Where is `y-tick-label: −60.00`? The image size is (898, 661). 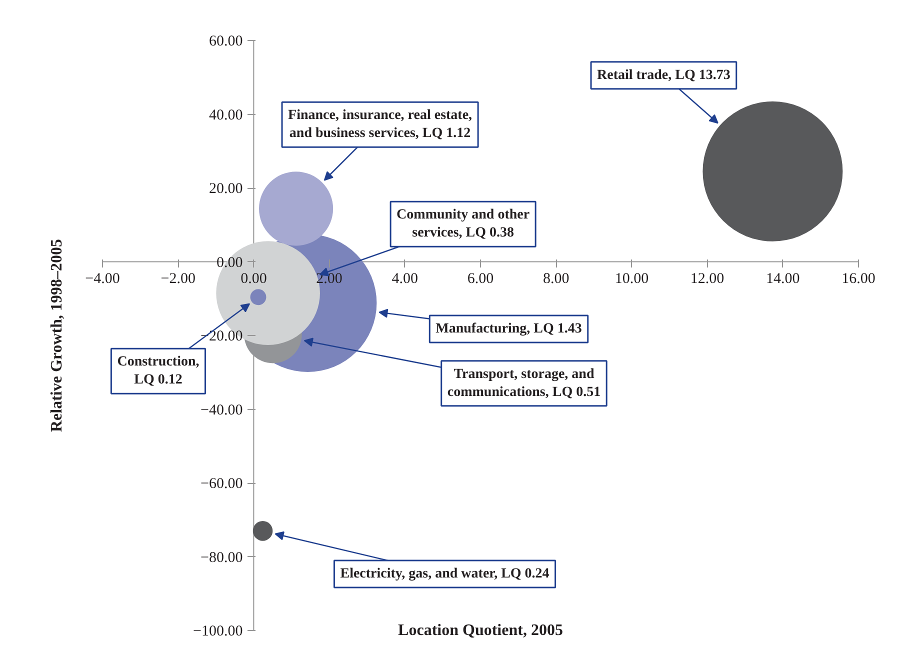 y-tick-label: −60.00 is located at coordinates (221, 484).